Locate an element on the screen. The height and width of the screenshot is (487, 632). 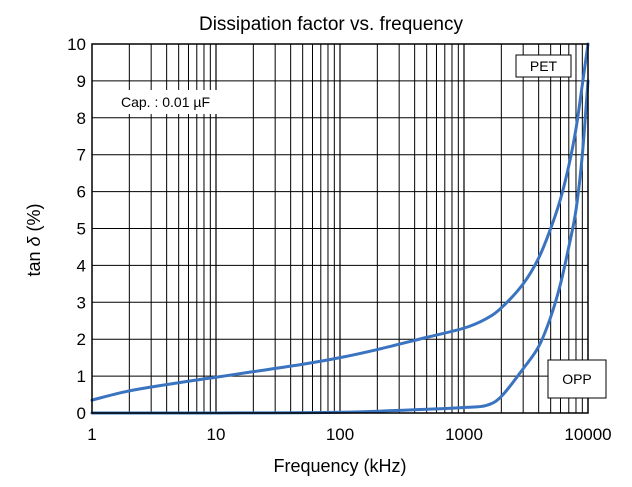
y-tick-label: 3 is located at coordinates (81, 302).